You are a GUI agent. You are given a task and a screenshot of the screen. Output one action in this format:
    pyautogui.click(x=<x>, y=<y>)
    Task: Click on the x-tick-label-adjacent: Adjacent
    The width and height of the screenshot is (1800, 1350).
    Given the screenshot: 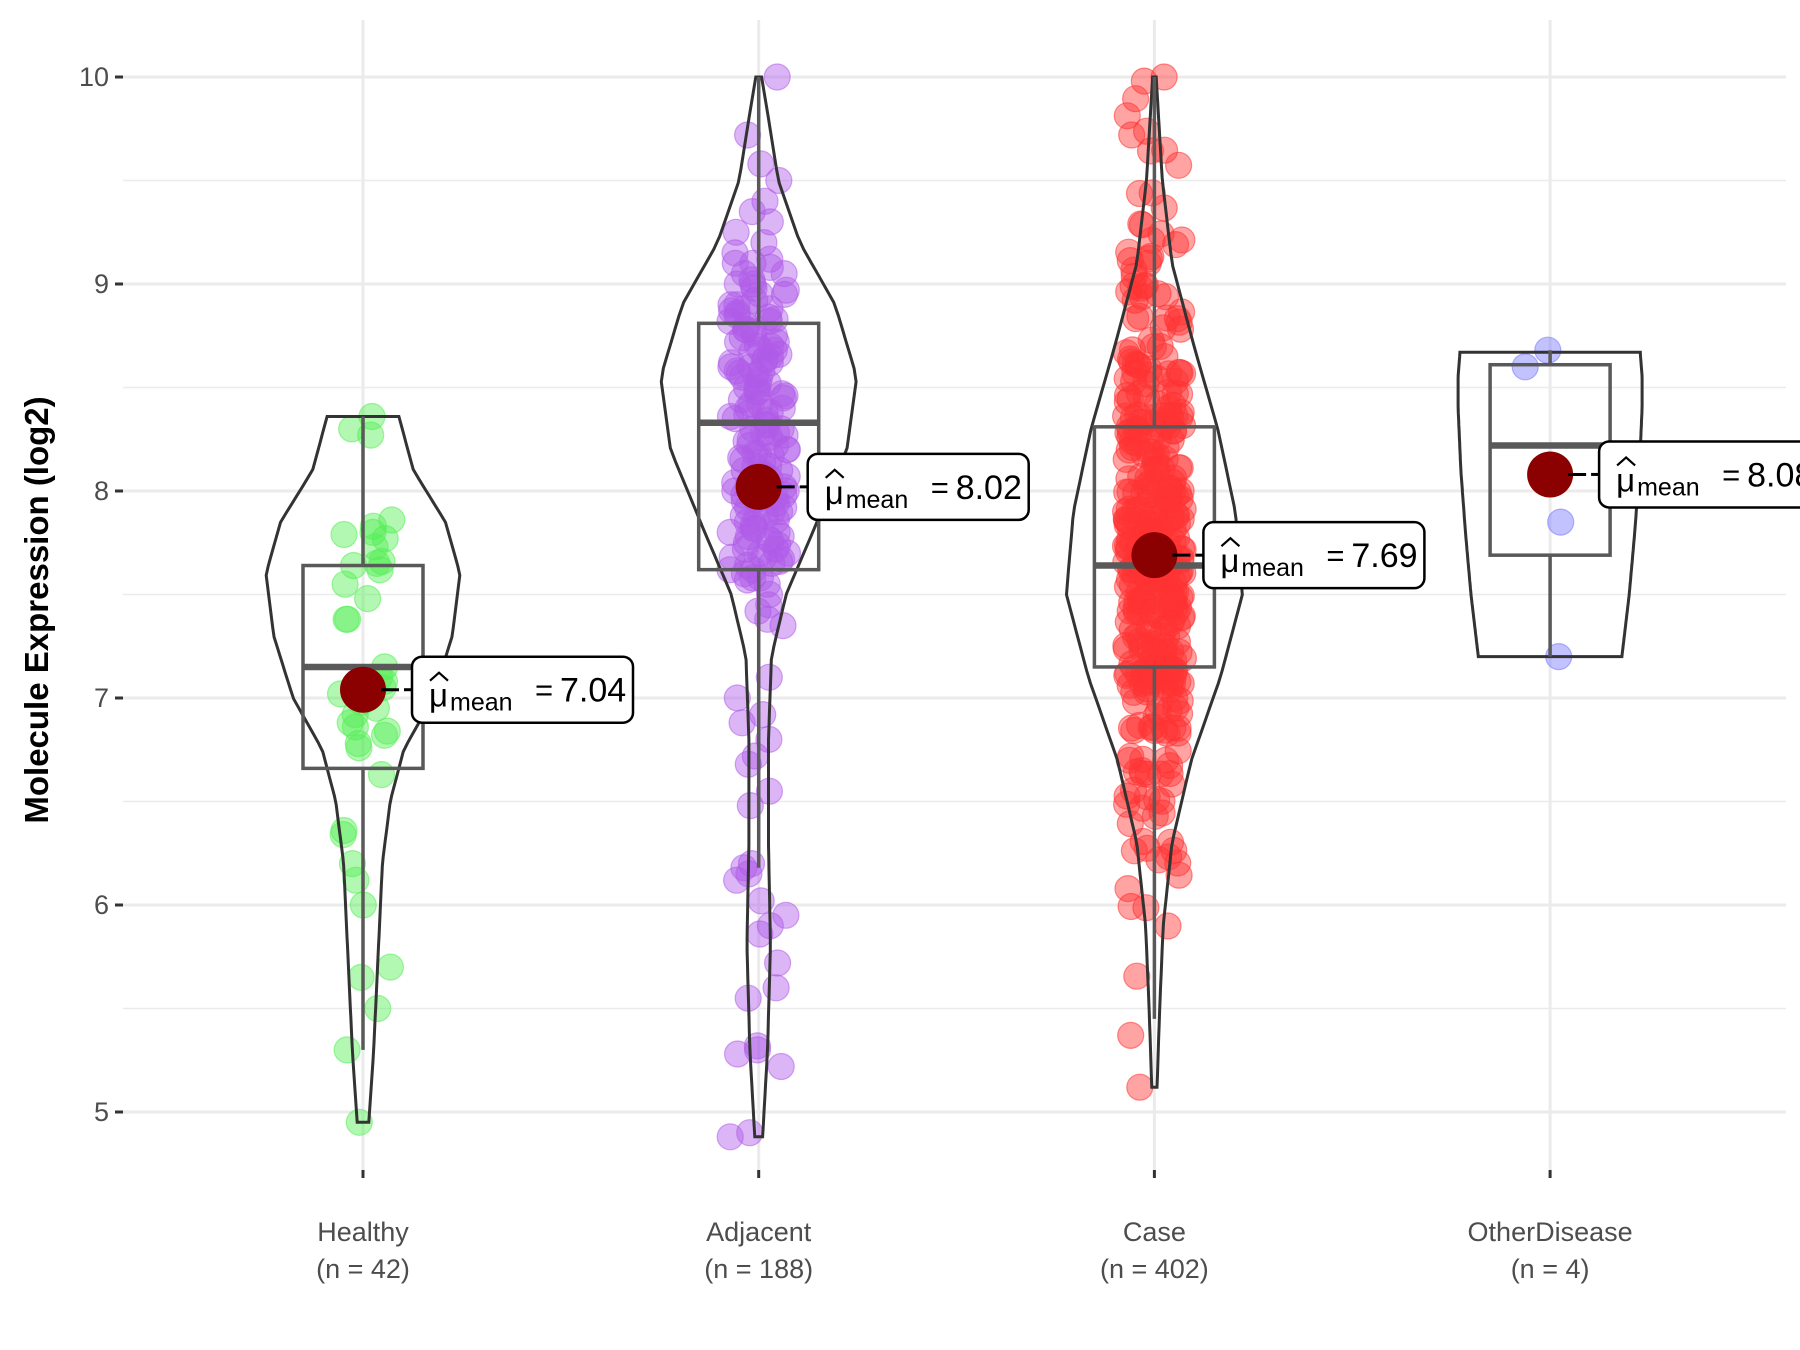 What is the action you would take?
    pyautogui.click(x=759, y=1232)
    